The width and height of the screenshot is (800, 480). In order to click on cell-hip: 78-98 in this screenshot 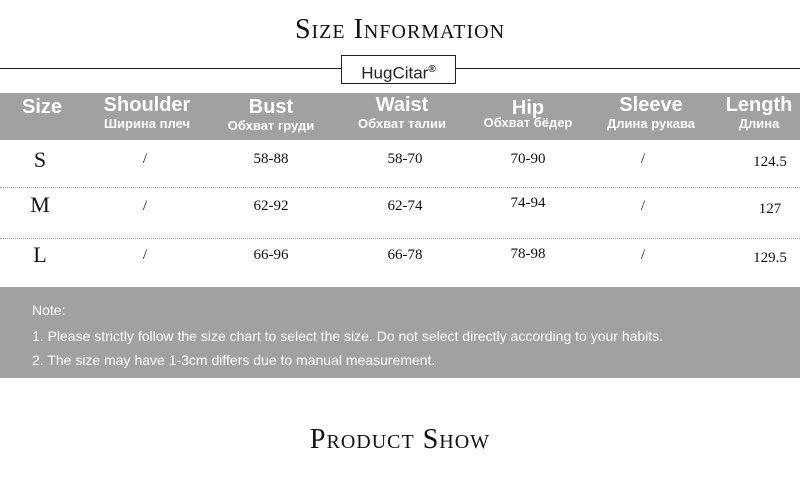, I will do `click(528, 254)`.